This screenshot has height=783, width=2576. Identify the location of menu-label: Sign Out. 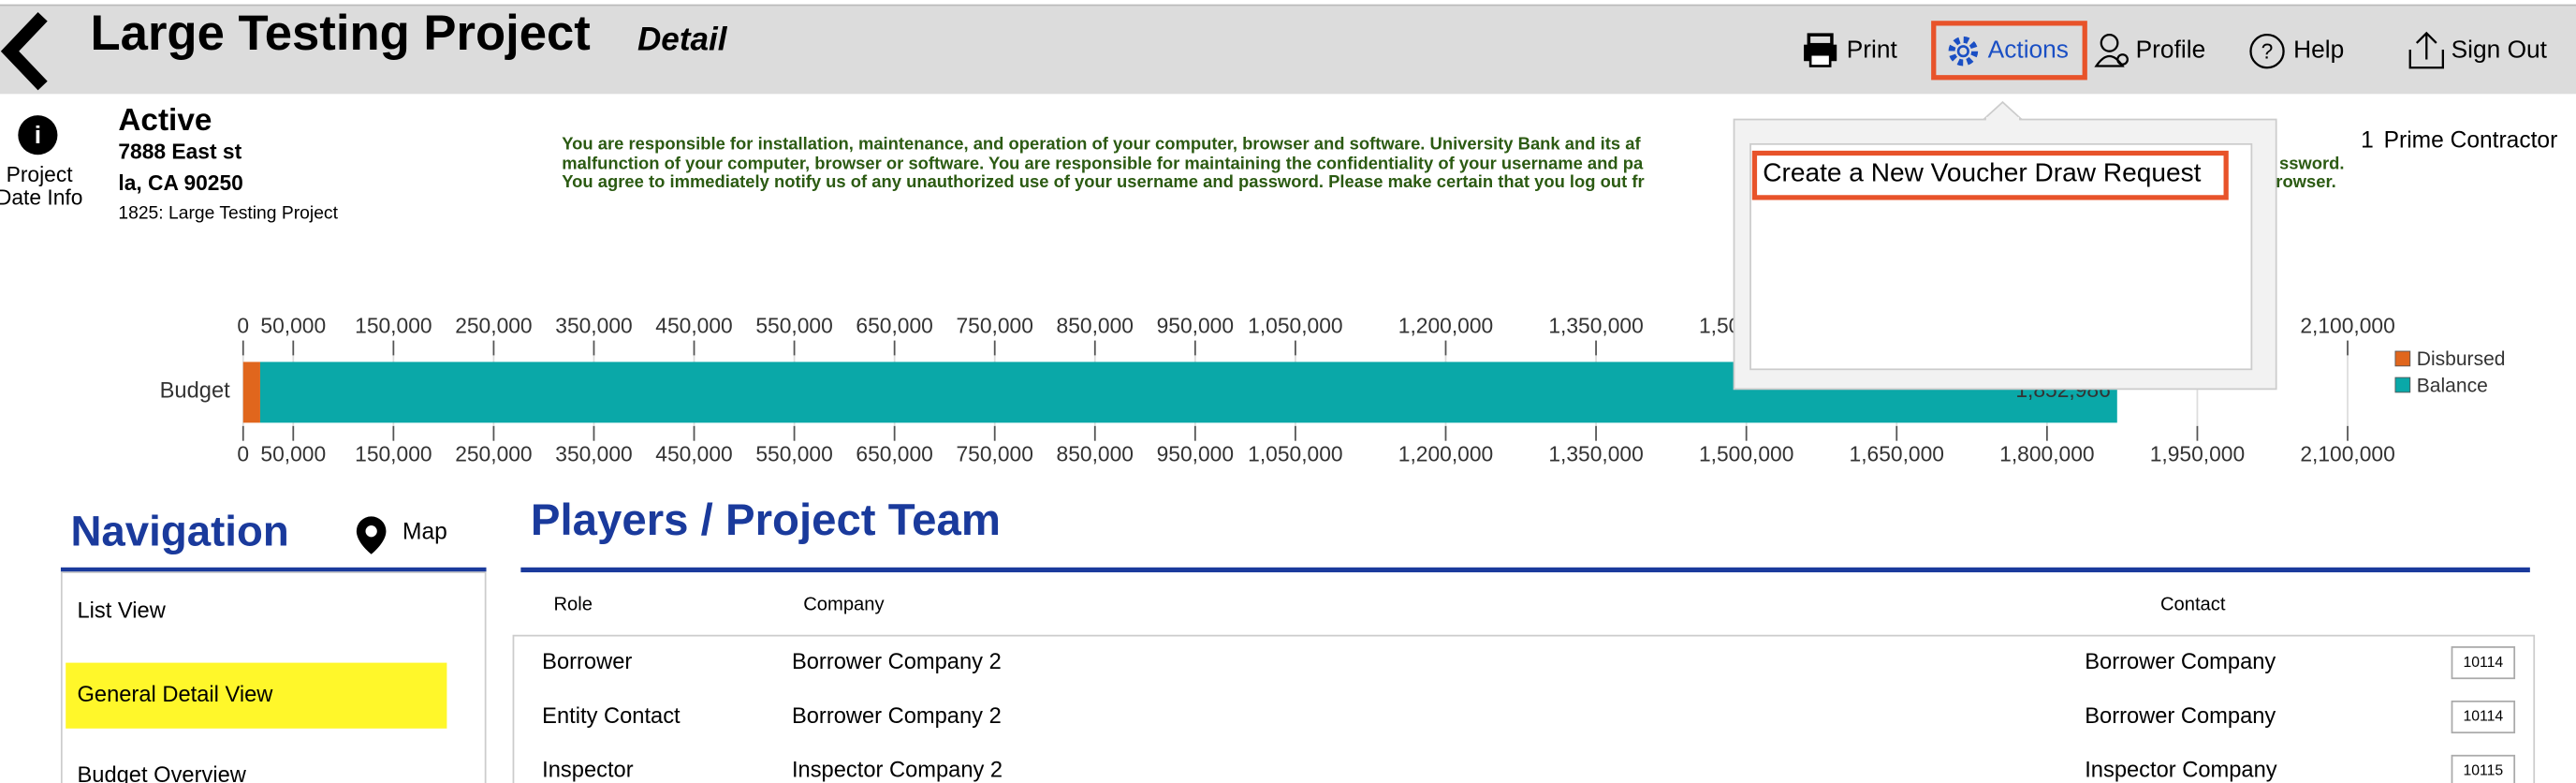
(2500, 50).